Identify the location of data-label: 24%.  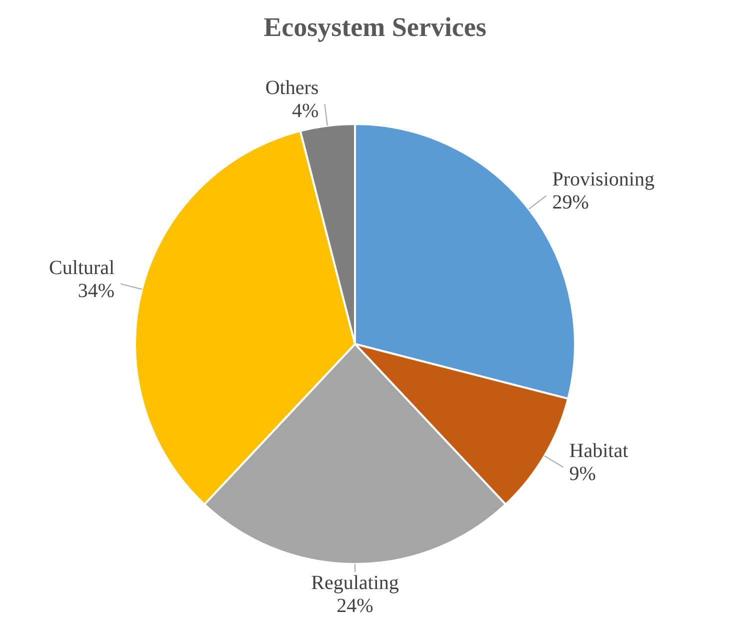
(355, 606).